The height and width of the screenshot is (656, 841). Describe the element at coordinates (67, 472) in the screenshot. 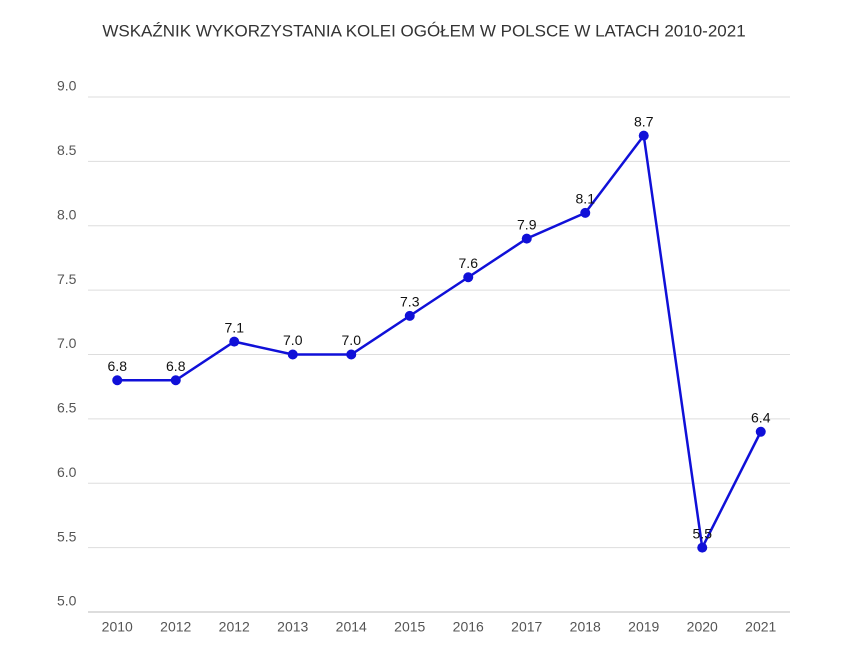

I see `y-tick-label: 6.0` at that location.